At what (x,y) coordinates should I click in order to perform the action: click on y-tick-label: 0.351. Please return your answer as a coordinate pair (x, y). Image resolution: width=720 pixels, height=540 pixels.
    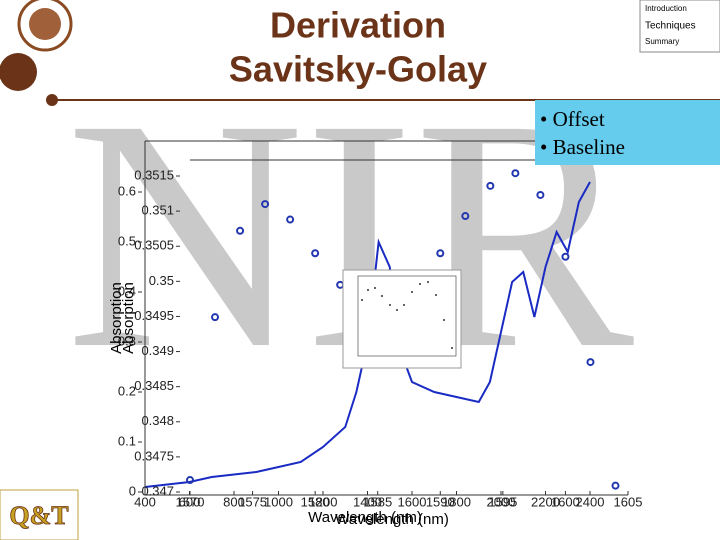
    Looking at the image, I should click on (157, 210).